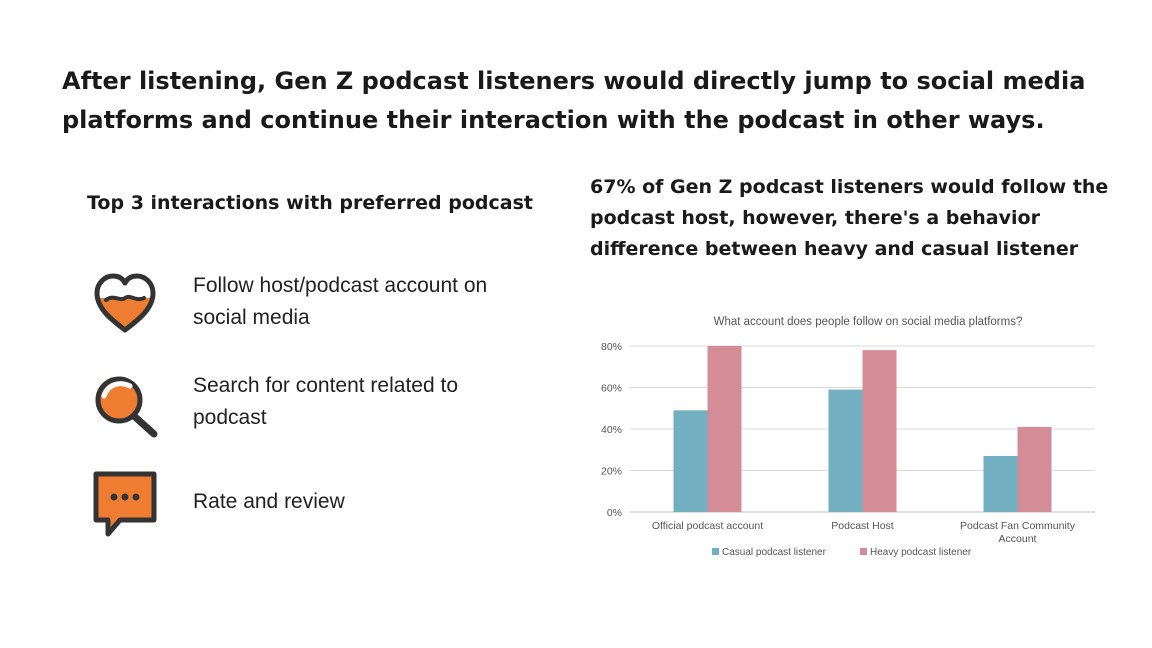 Image resolution: width=1152 pixels, height=648 pixels. Describe the element at coordinates (774, 552) in the screenshot. I see `legend-label: Casual podcast listener` at that location.